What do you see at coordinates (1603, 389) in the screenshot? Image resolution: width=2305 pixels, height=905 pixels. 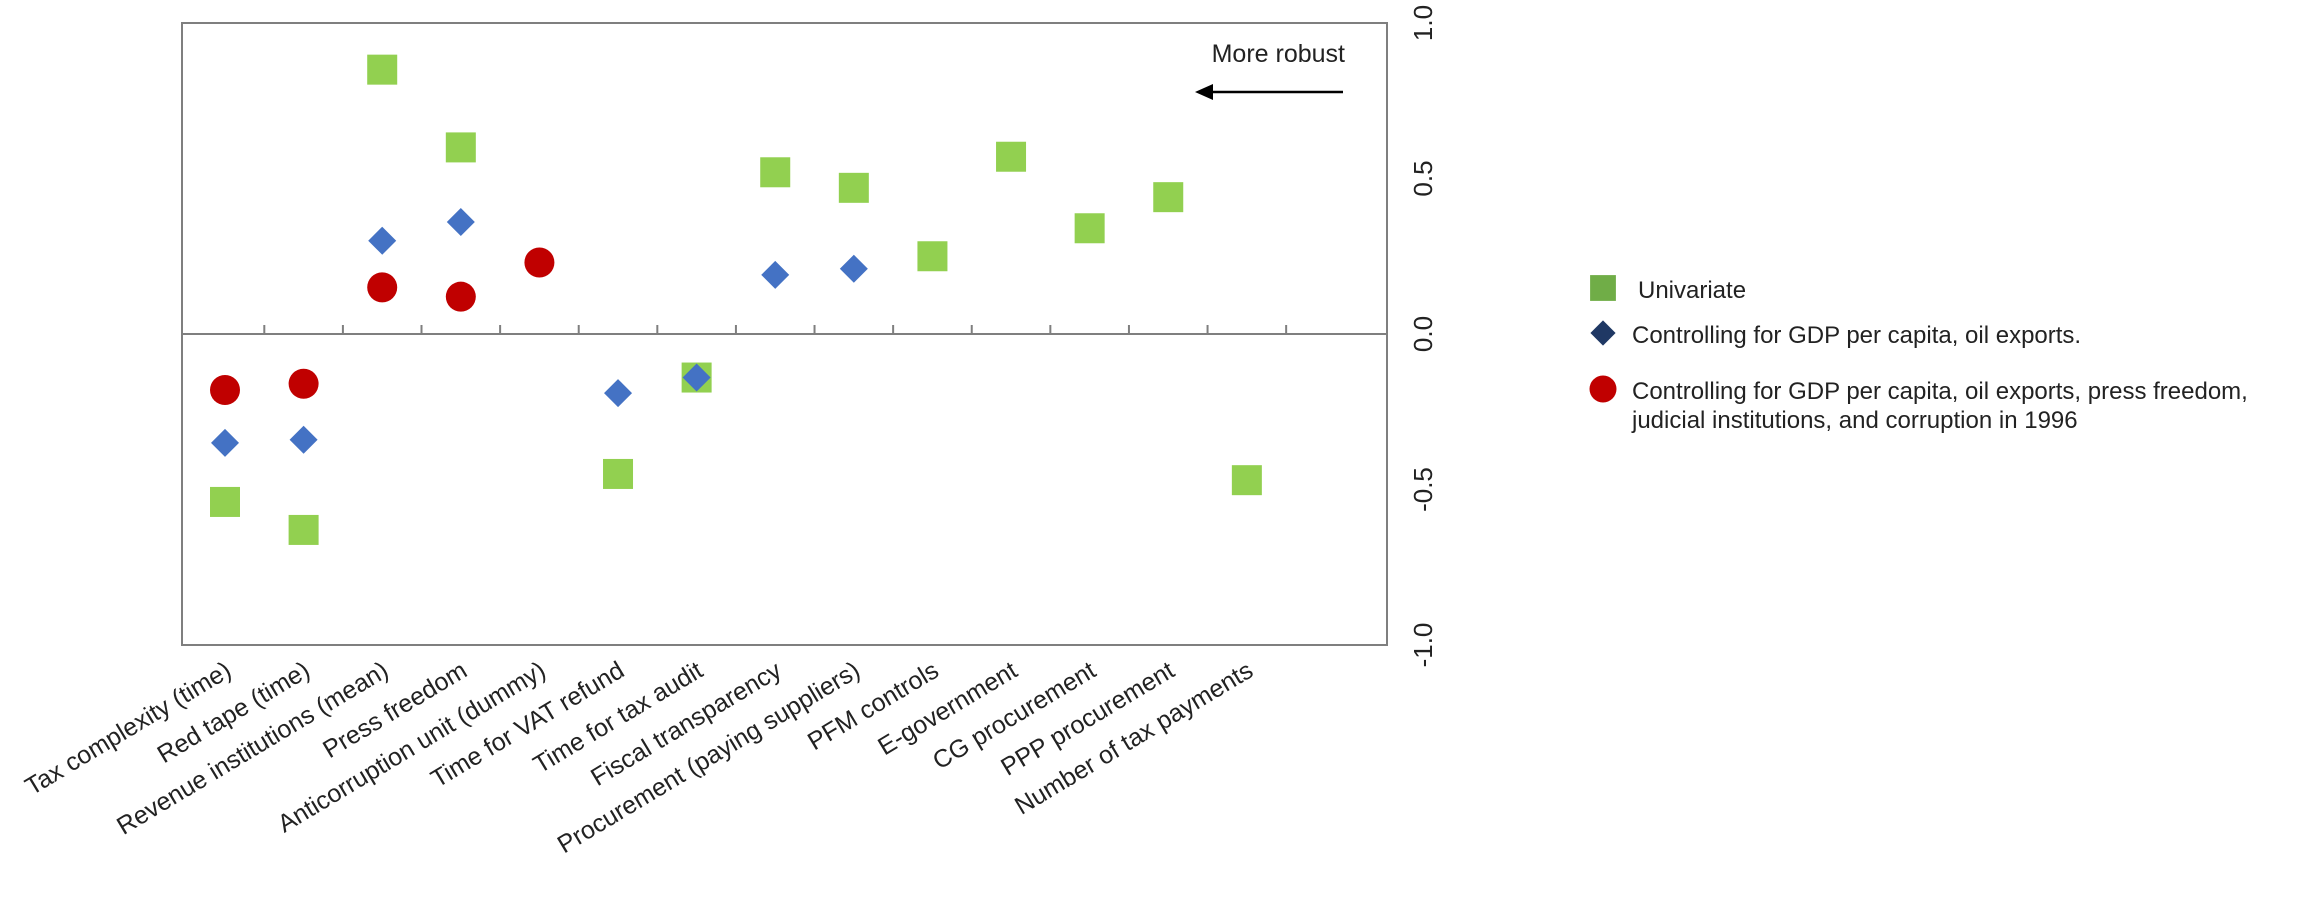 I see `legend-marker-circle` at bounding box center [1603, 389].